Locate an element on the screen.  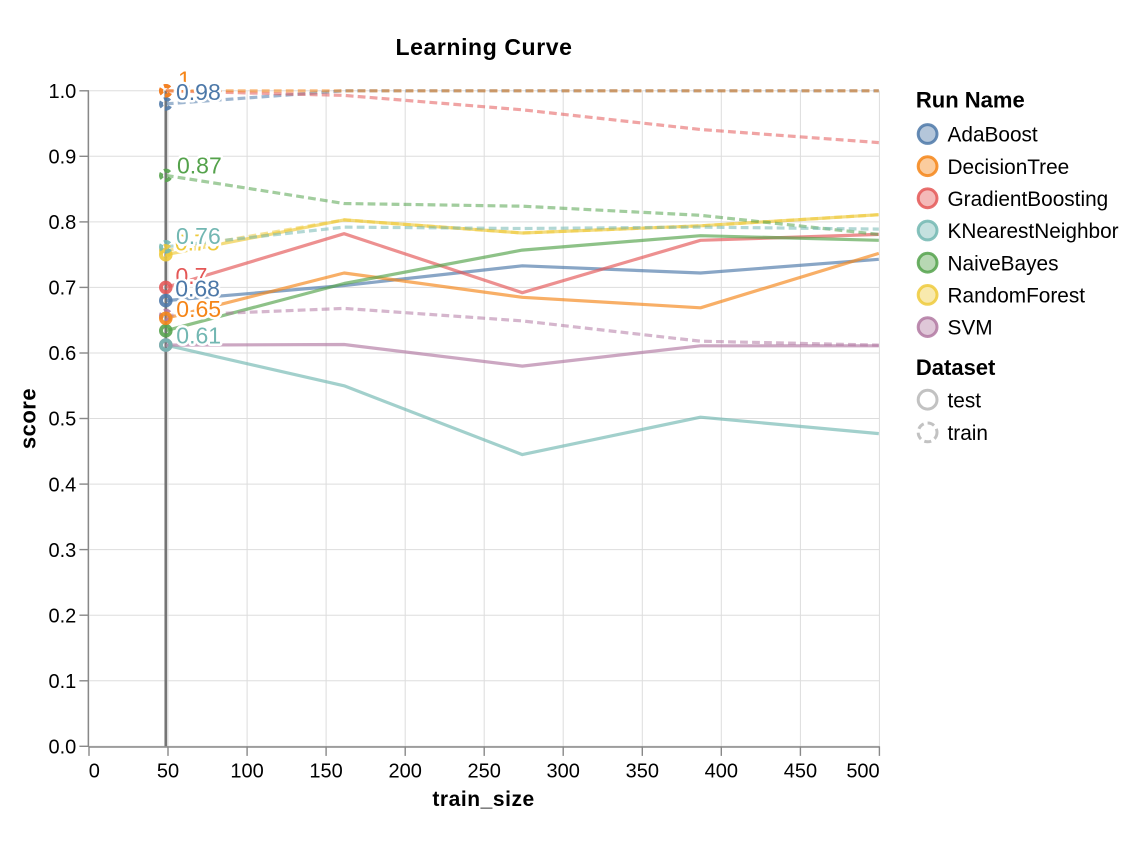
svg-text: Run Name is located at coordinates (970, 100).